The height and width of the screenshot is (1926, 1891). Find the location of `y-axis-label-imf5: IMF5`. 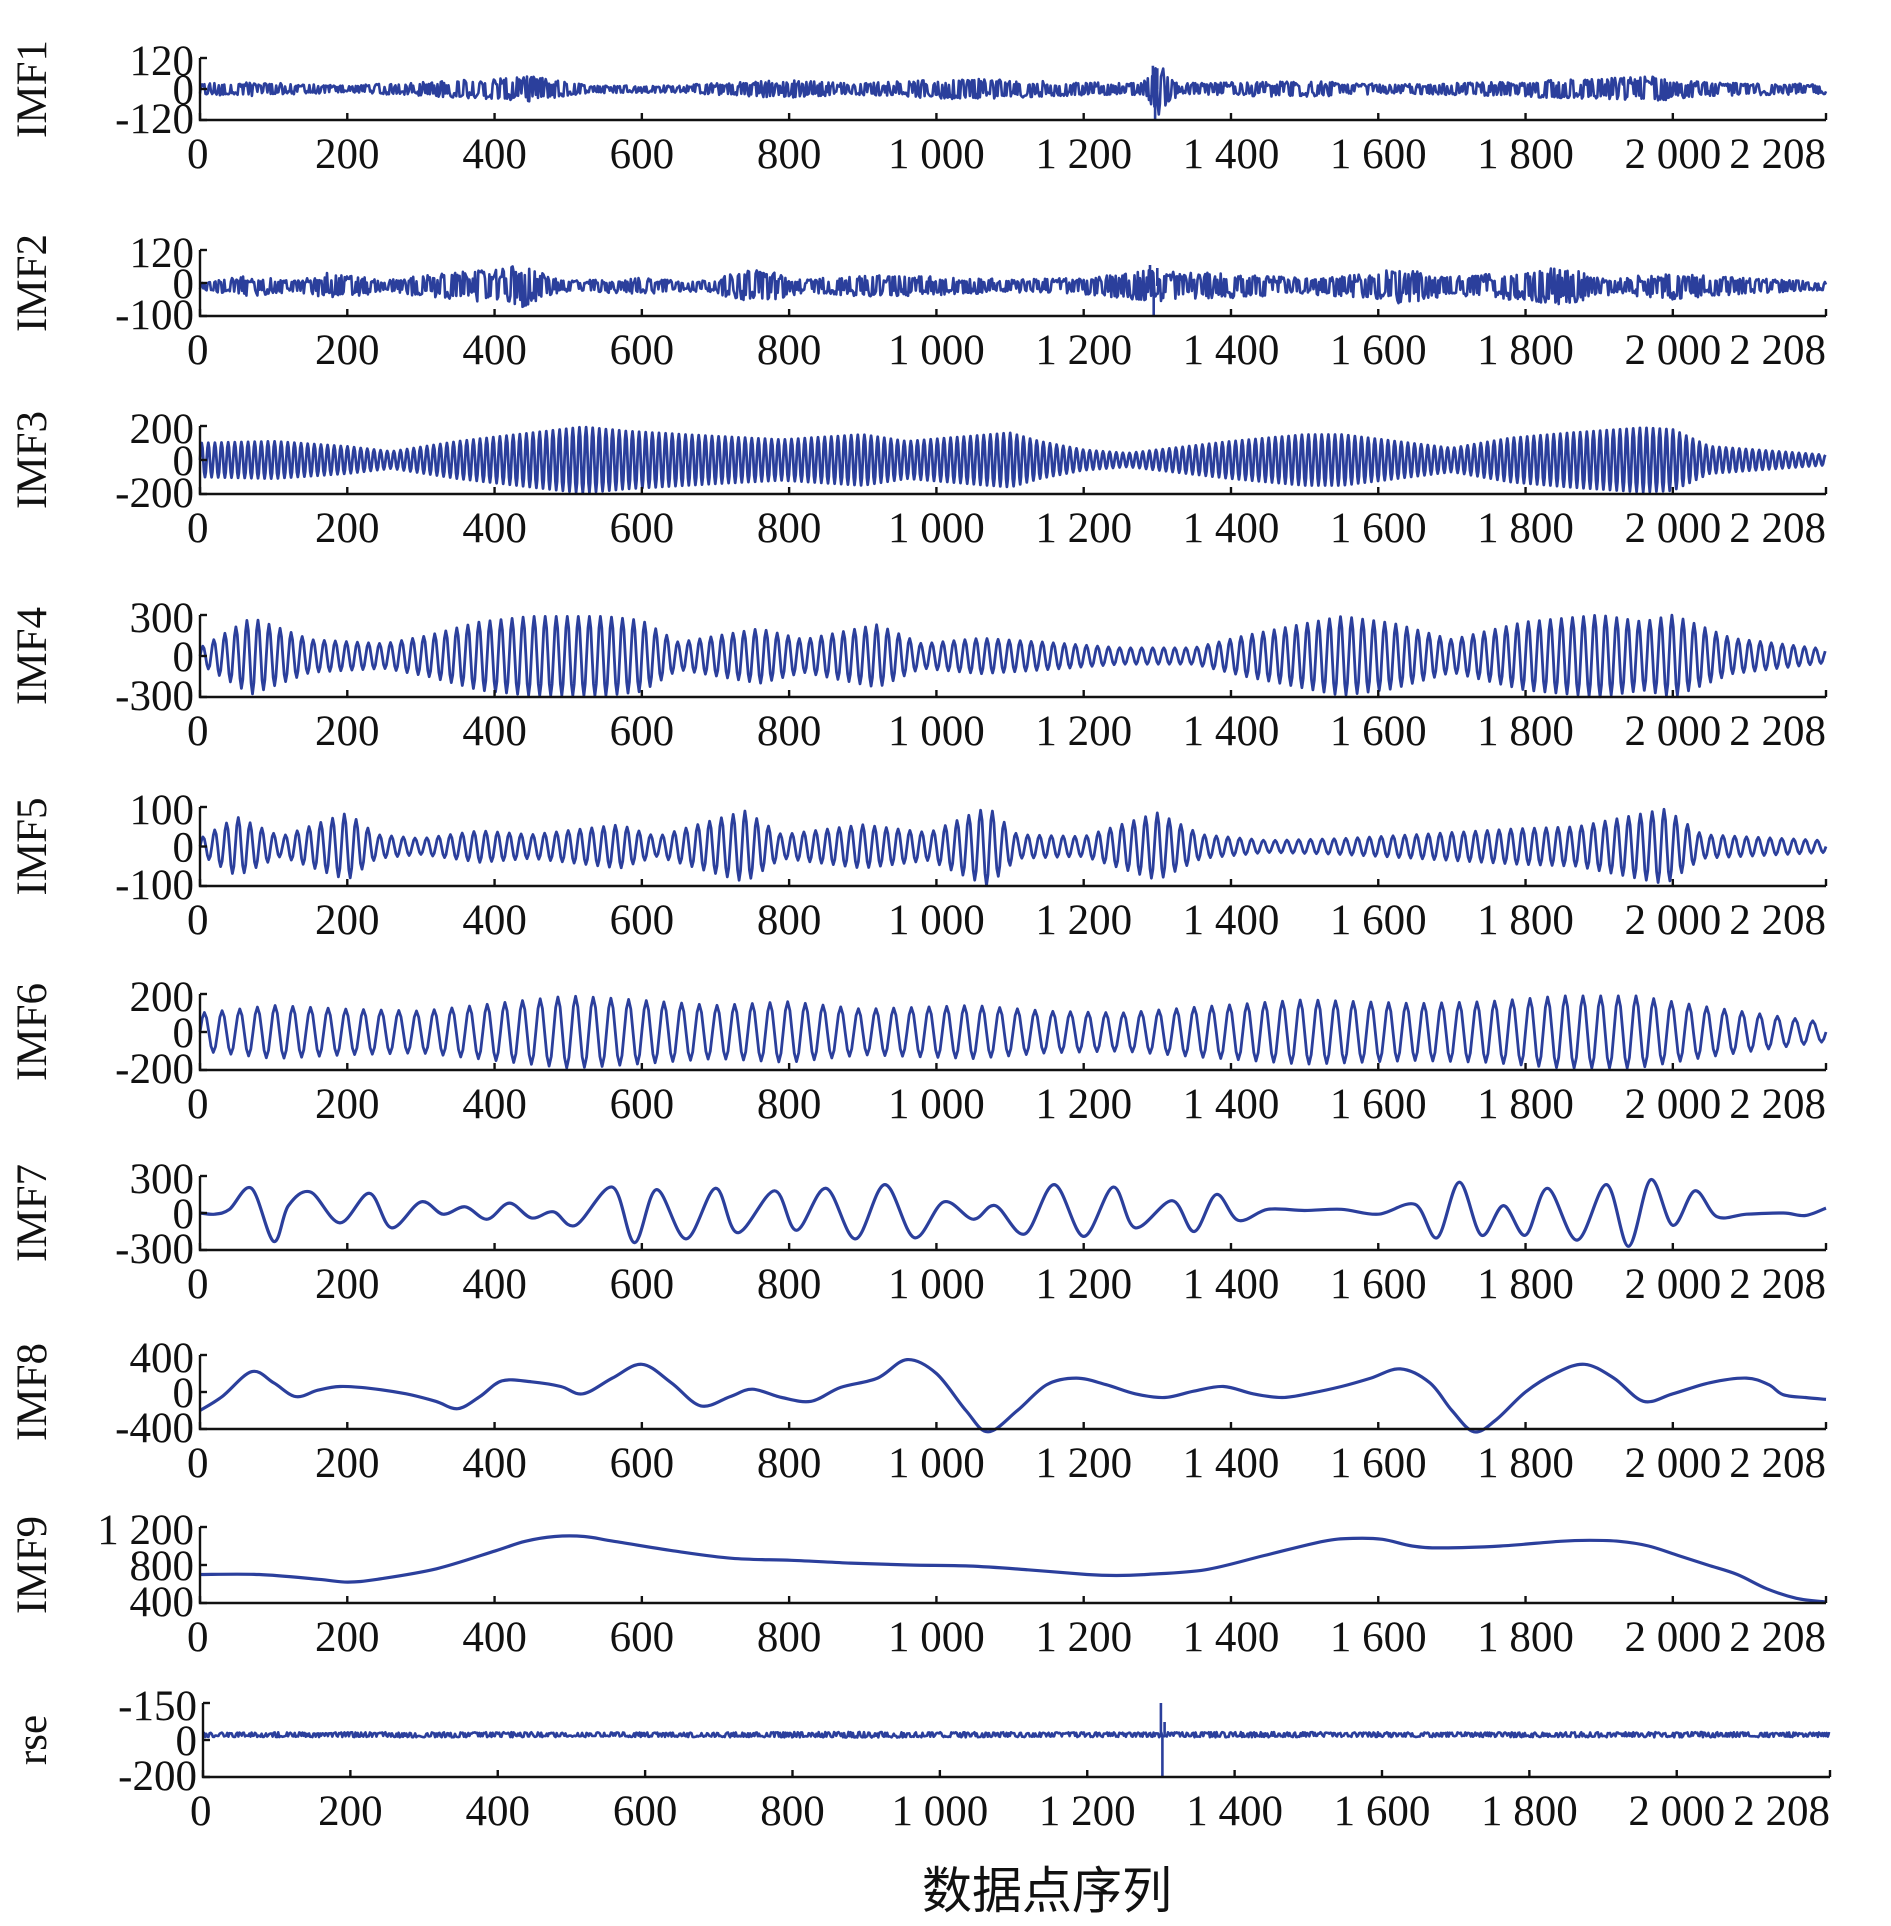

y-axis-label-imf5: IMF5 is located at coordinates (32, 847).